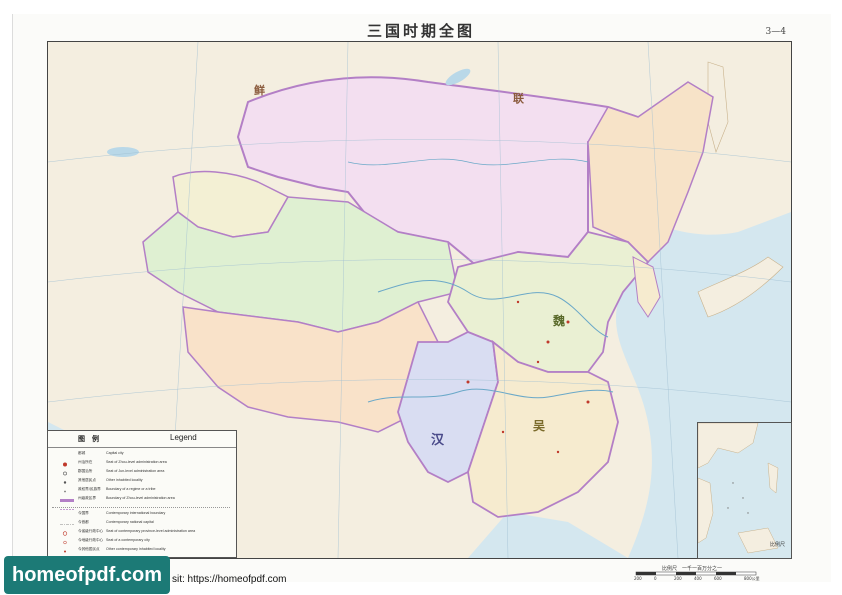 This screenshot has height=595, width=842. I want to click on region-wu, so click(543, 428).